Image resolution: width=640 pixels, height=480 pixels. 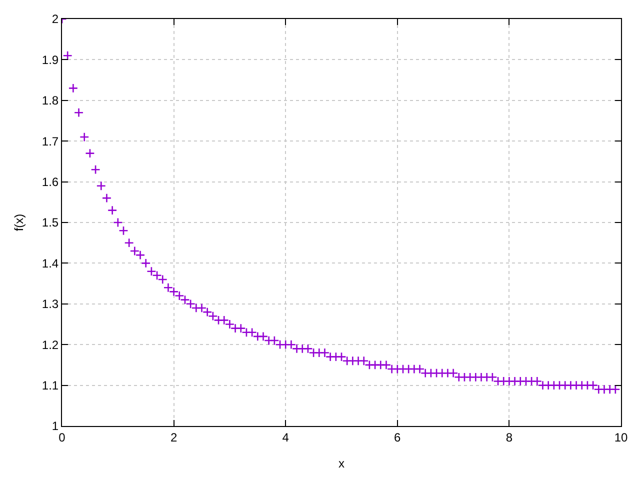 I want to click on x-tick-label: 4, so click(x=286, y=437).